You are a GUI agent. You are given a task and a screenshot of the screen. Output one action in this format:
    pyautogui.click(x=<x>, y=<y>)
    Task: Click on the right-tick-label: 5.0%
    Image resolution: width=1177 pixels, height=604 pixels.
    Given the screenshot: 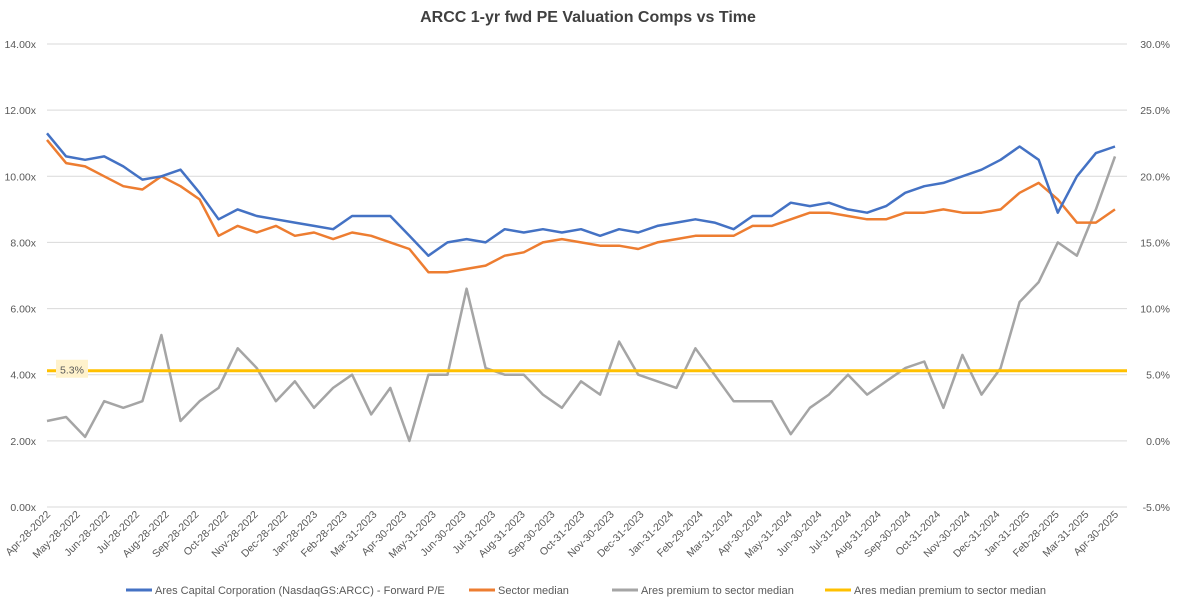 What is the action you would take?
    pyautogui.click(x=1158, y=376)
    